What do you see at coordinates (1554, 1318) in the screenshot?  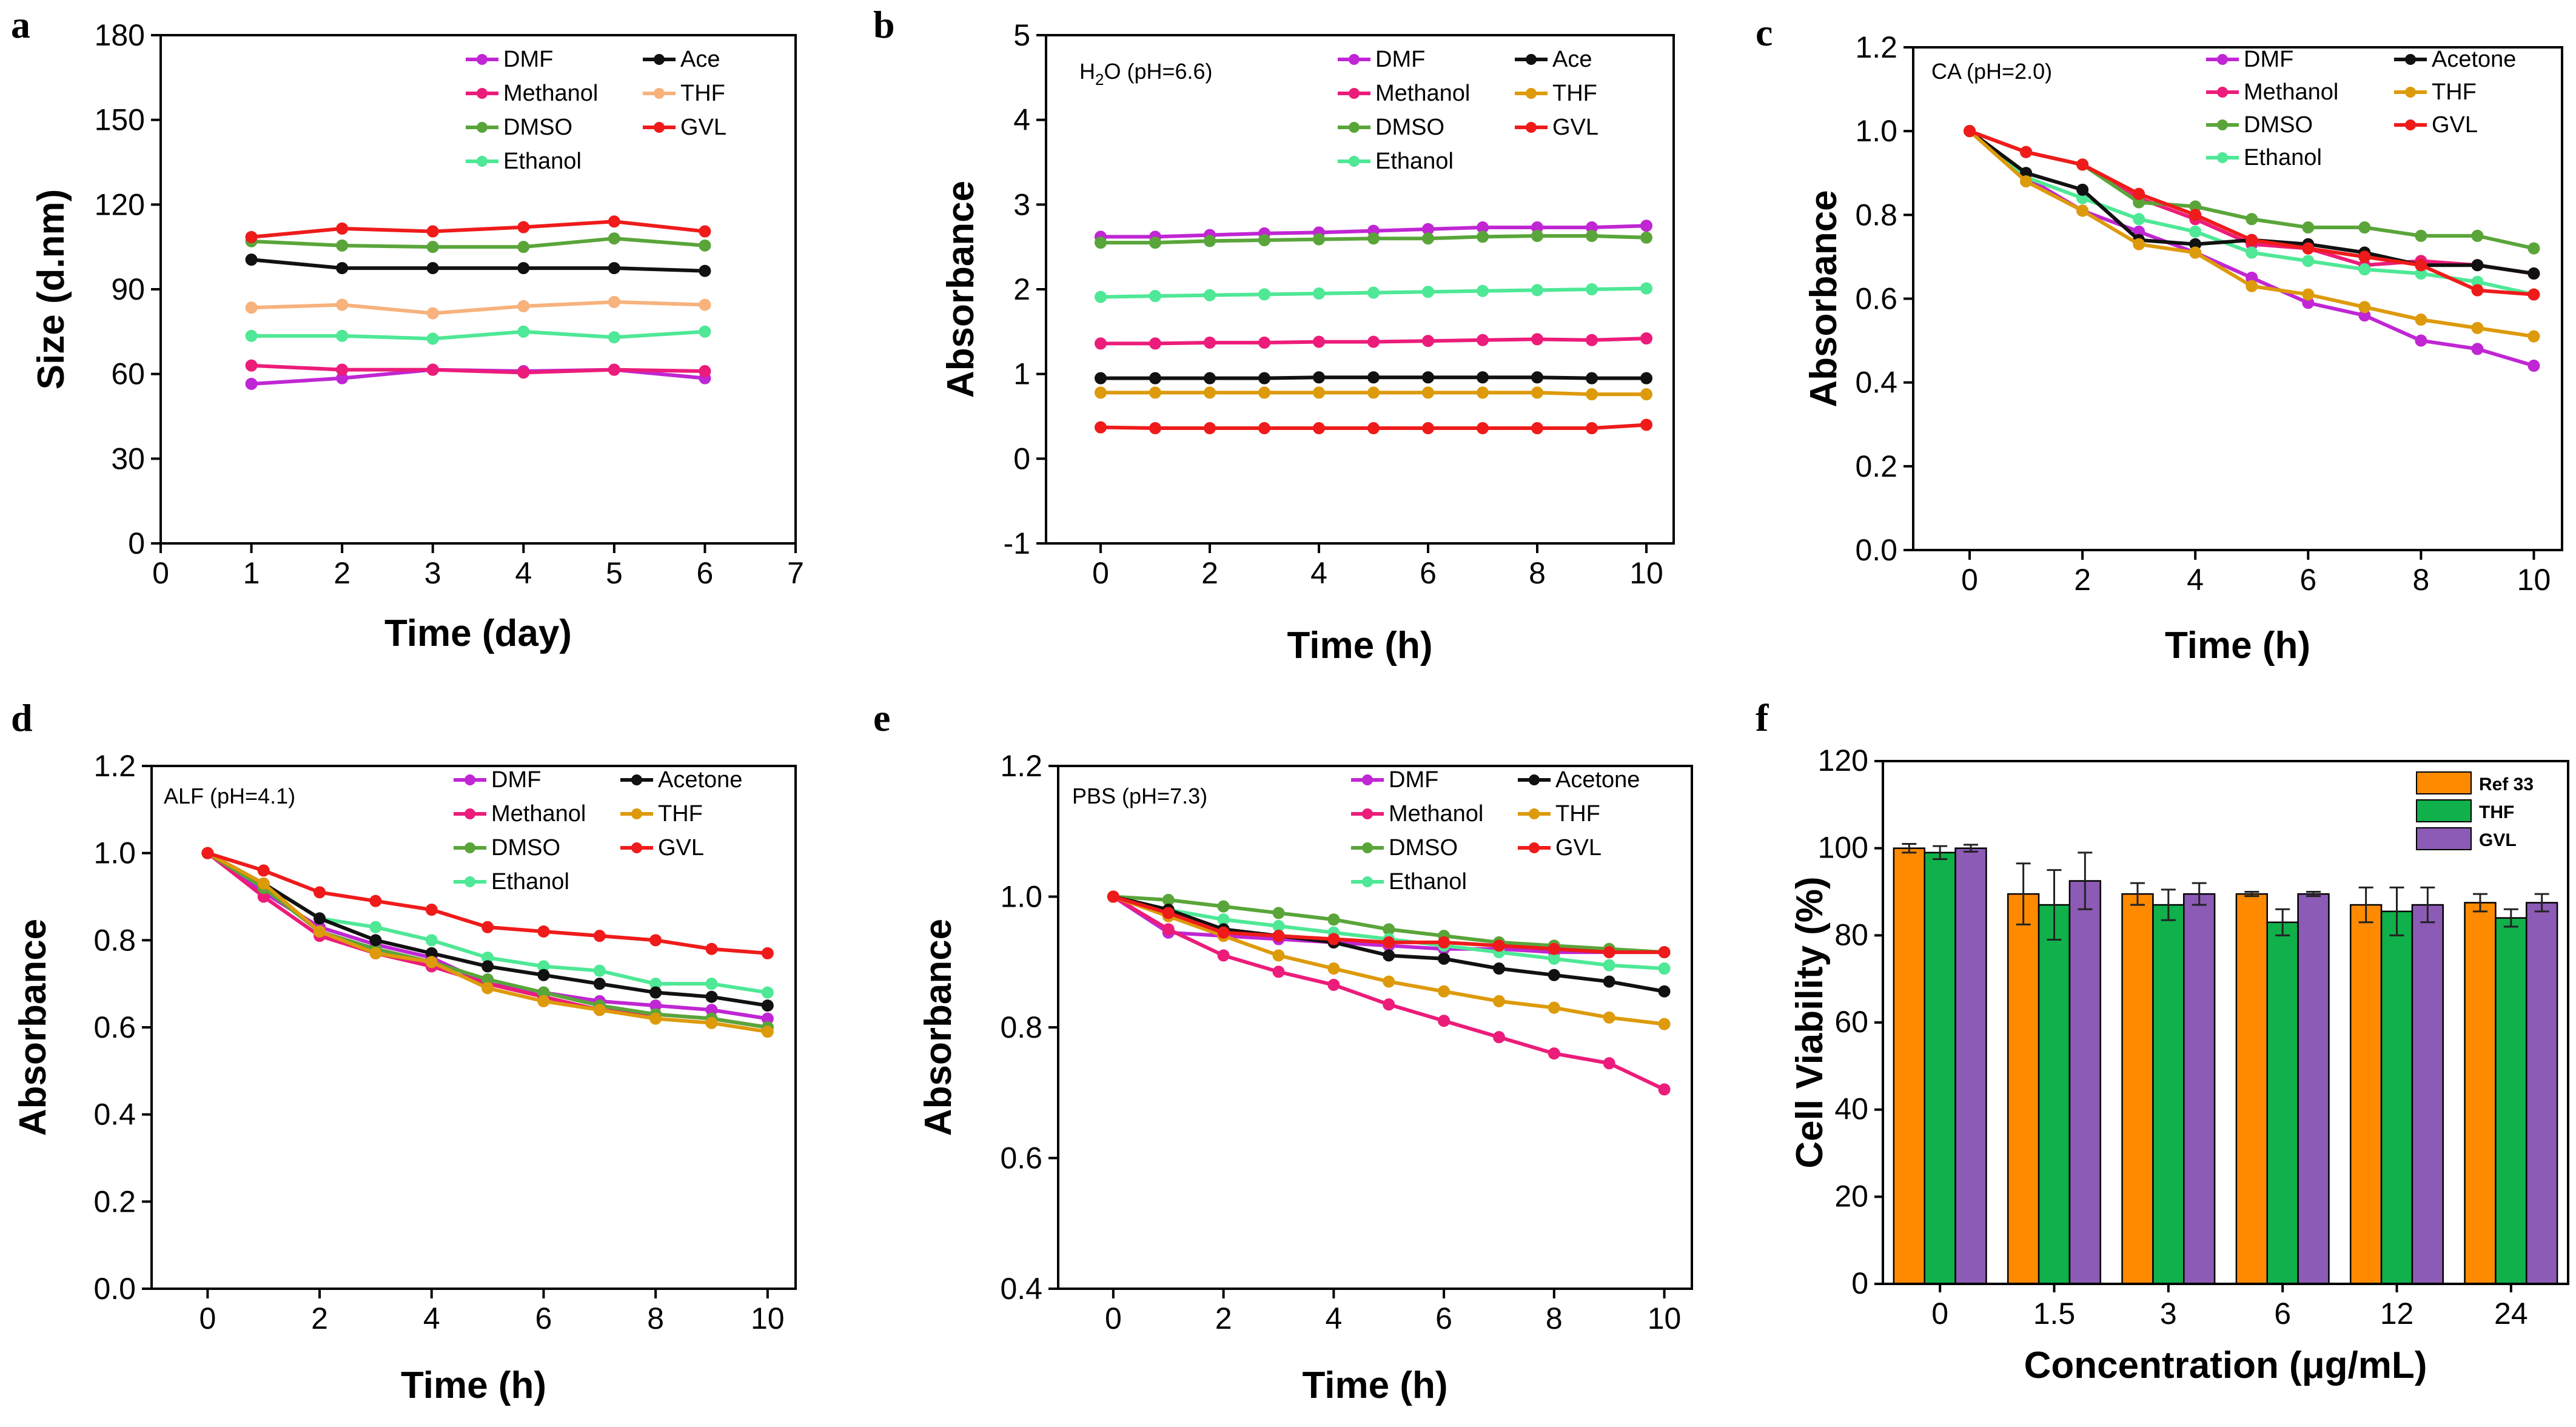 I see `x-tick-label: 8` at bounding box center [1554, 1318].